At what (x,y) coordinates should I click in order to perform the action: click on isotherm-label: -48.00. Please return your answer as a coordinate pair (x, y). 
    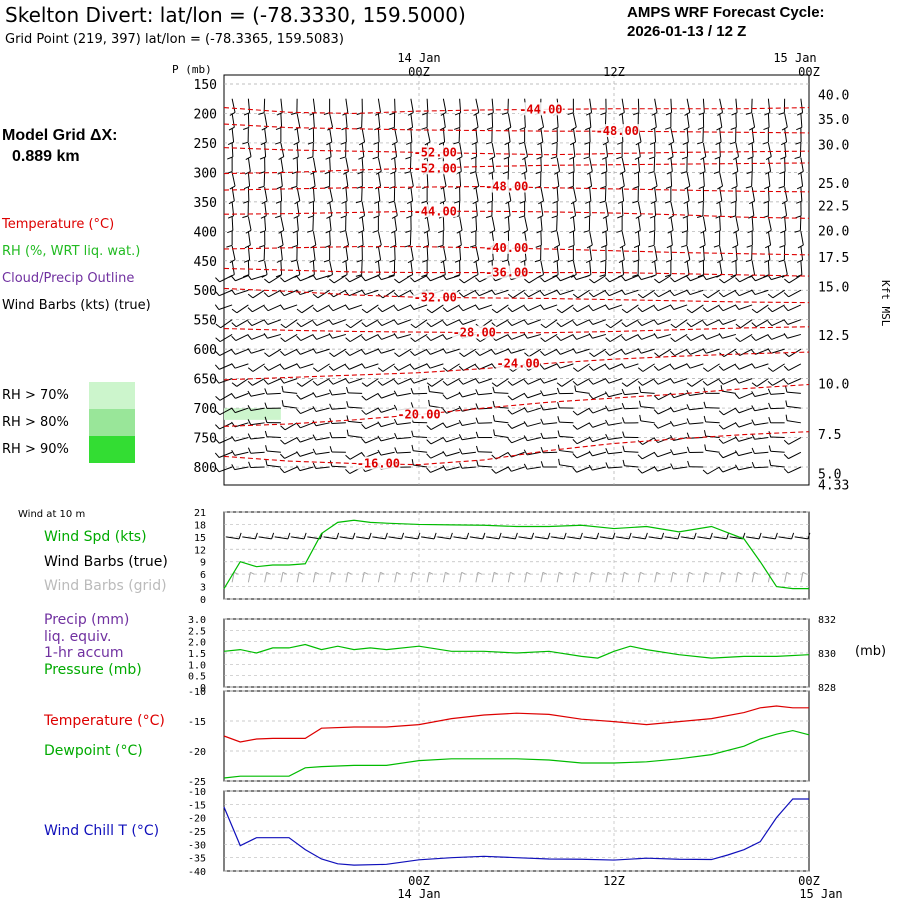
    Looking at the image, I should click on (506, 187).